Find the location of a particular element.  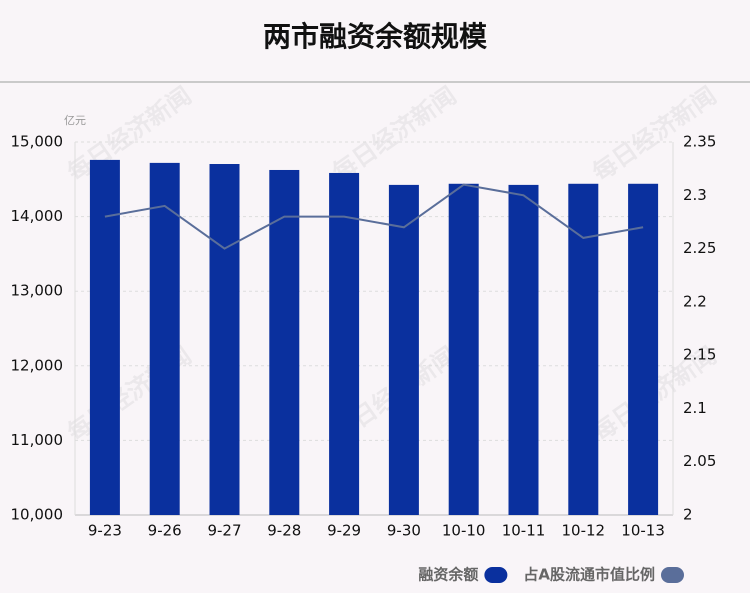

y2-tick-label: 2.05 is located at coordinates (699, 461).